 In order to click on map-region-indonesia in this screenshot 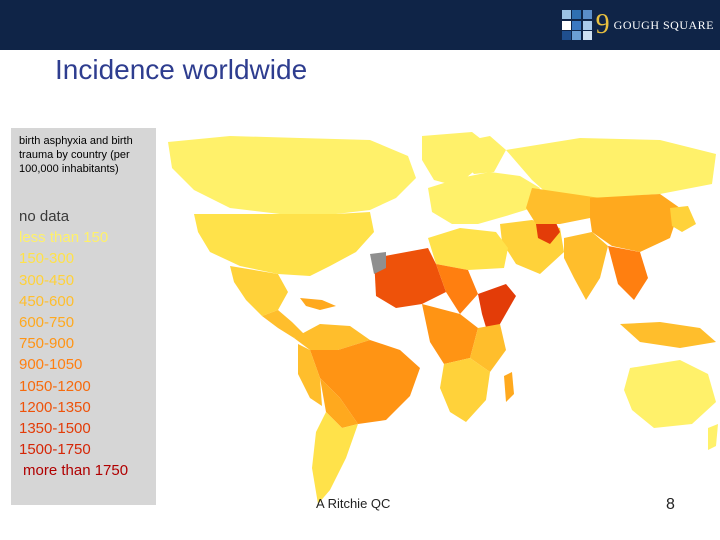, I will do `click(668, 335)`.